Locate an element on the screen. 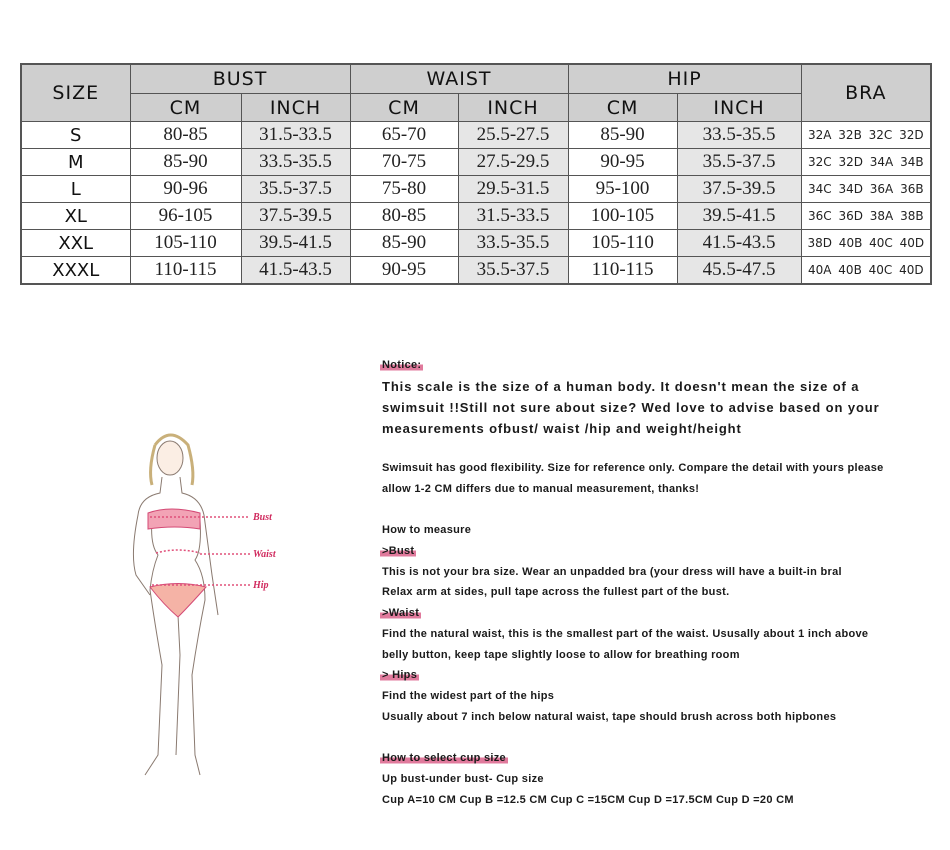 This screenshot has height=850, width=950. waist-heading: >Waist is located at coordinates (401, 613).